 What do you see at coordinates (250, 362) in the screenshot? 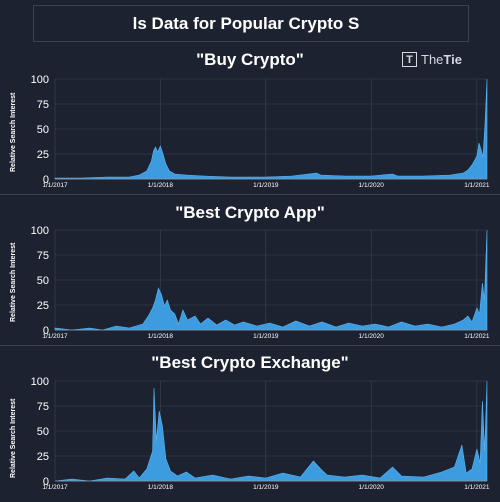
I see `chart-title-best-crypto-exchange: "Best Crypto Exchange"` at bounding box center [250, 362].